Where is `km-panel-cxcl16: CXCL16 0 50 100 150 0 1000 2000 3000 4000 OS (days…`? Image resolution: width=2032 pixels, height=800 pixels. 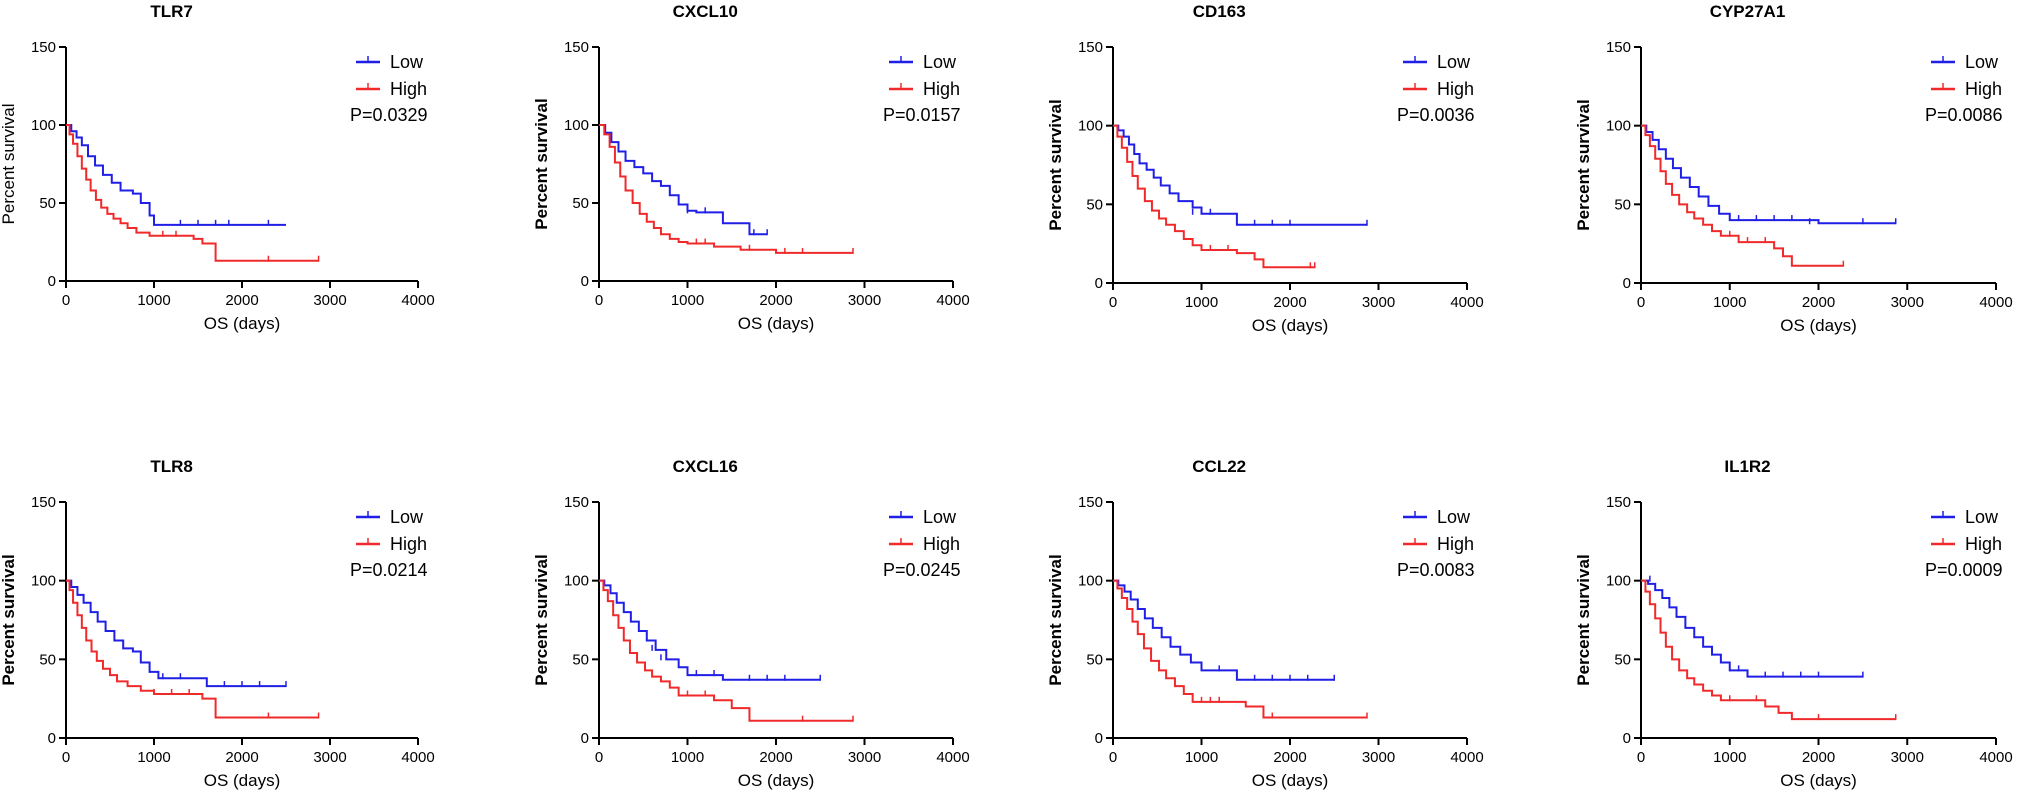 km-panel-cxcl16: CXCL16 0 50 100 150 0 1000 2000 3000 4000 OS (days… is located at coordinates (751, 623).